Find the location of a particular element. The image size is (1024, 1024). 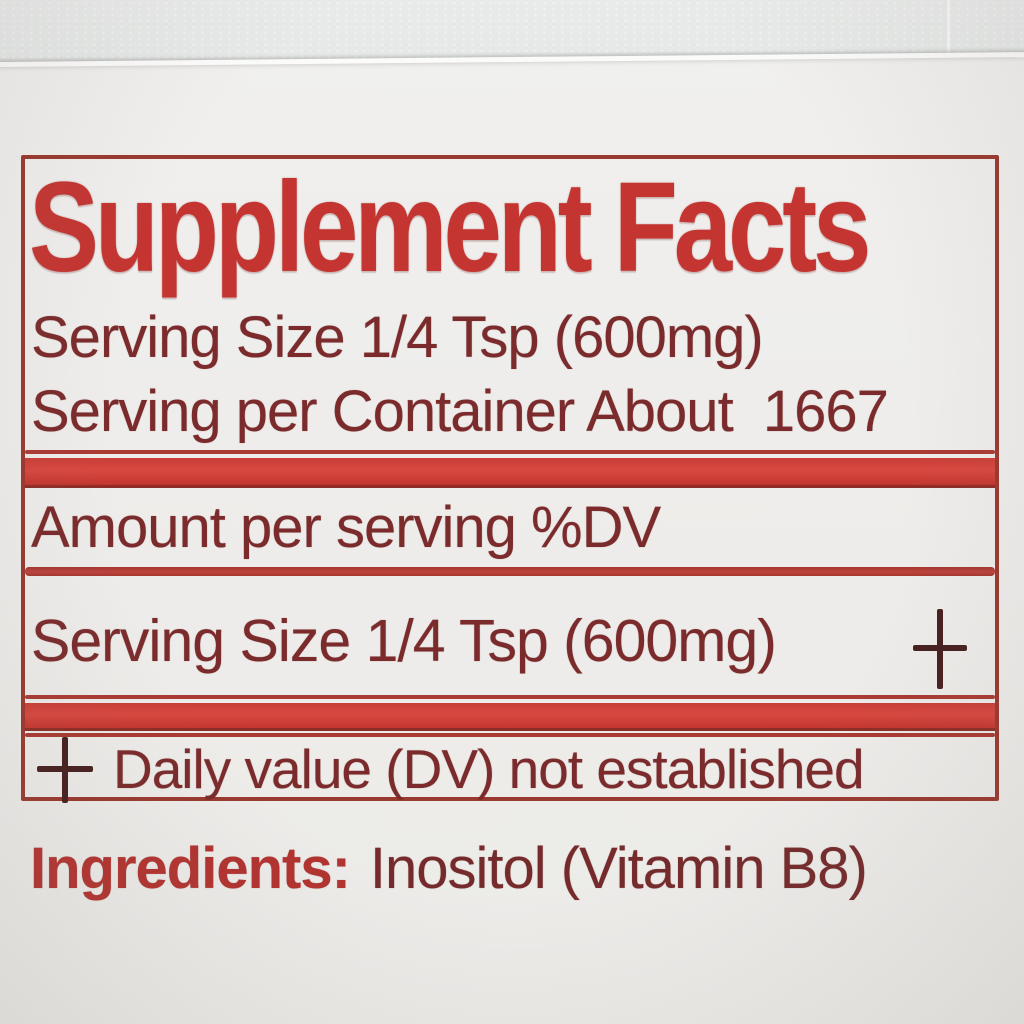

ingredients-value: Inositol (Vitamin B8) is located at coordinates (618, 868).